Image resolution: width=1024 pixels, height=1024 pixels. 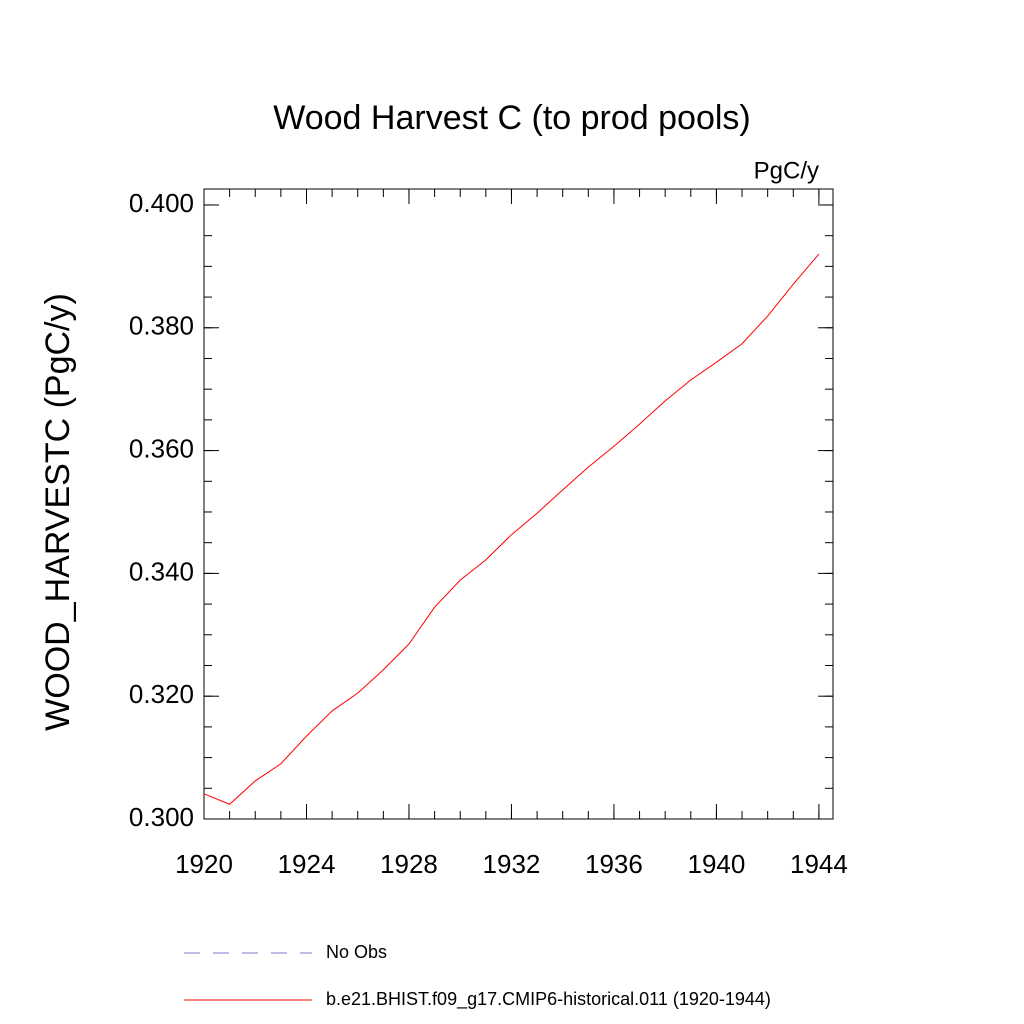 I want to click on x-tick-label: 1924, so click(x=307, y=864).